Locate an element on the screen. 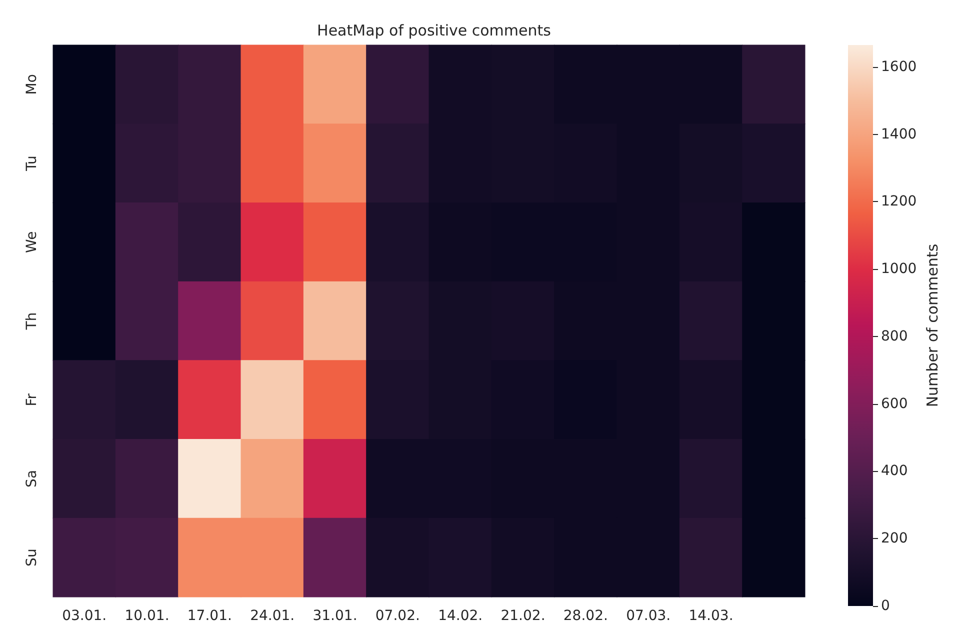 The width and height of the screenshot is (956, 631). color-bar-label: 1000 is located at coordinates (899, 269).